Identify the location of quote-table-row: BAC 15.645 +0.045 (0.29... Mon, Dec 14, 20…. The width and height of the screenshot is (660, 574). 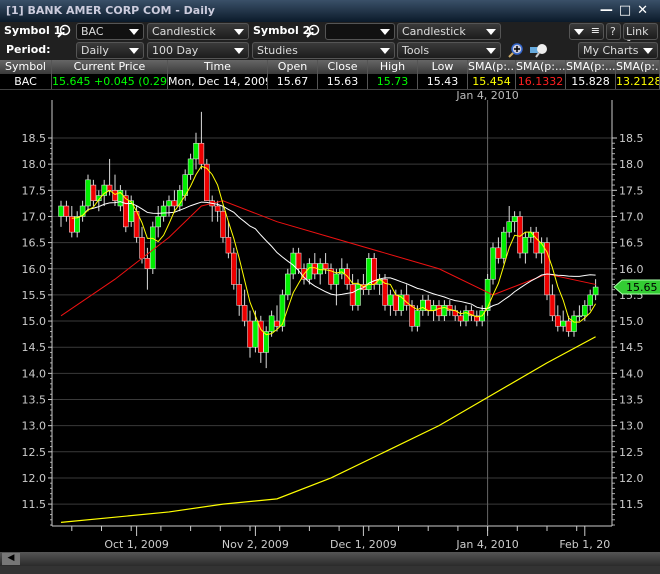
(330, 82).